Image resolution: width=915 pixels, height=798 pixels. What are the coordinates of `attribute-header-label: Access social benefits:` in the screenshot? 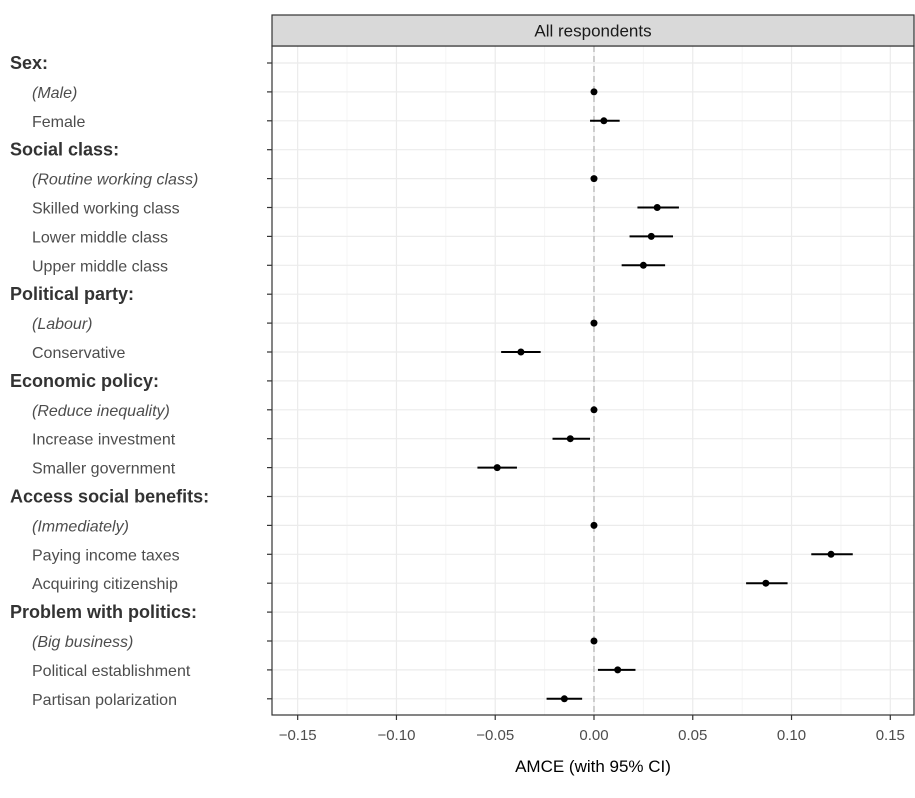 It's located at (109, 497).